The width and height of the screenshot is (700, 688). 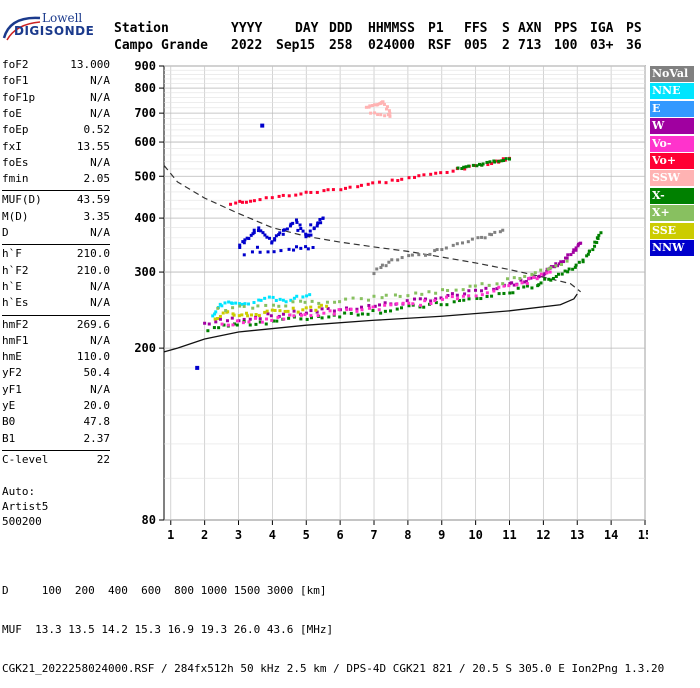 I want to click on y-tick-label: 500, so click(x=145, y=176).